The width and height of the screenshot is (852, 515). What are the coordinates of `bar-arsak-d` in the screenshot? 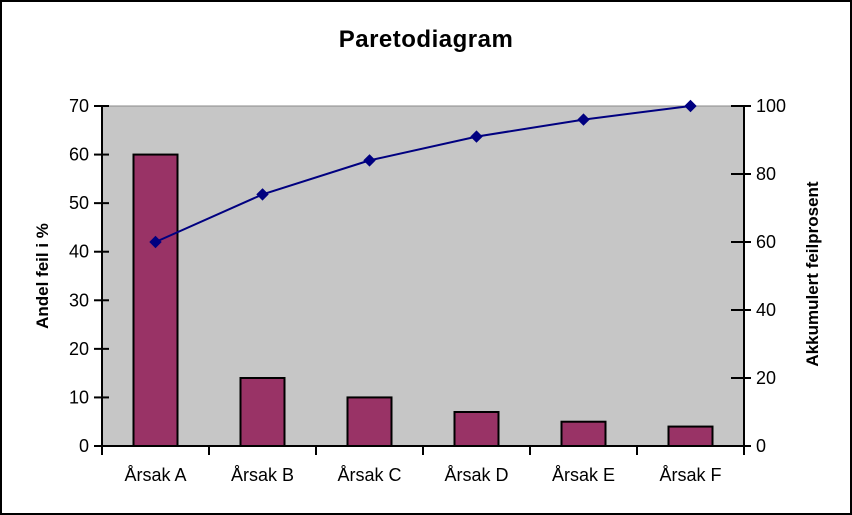 It's located at (476, 429).